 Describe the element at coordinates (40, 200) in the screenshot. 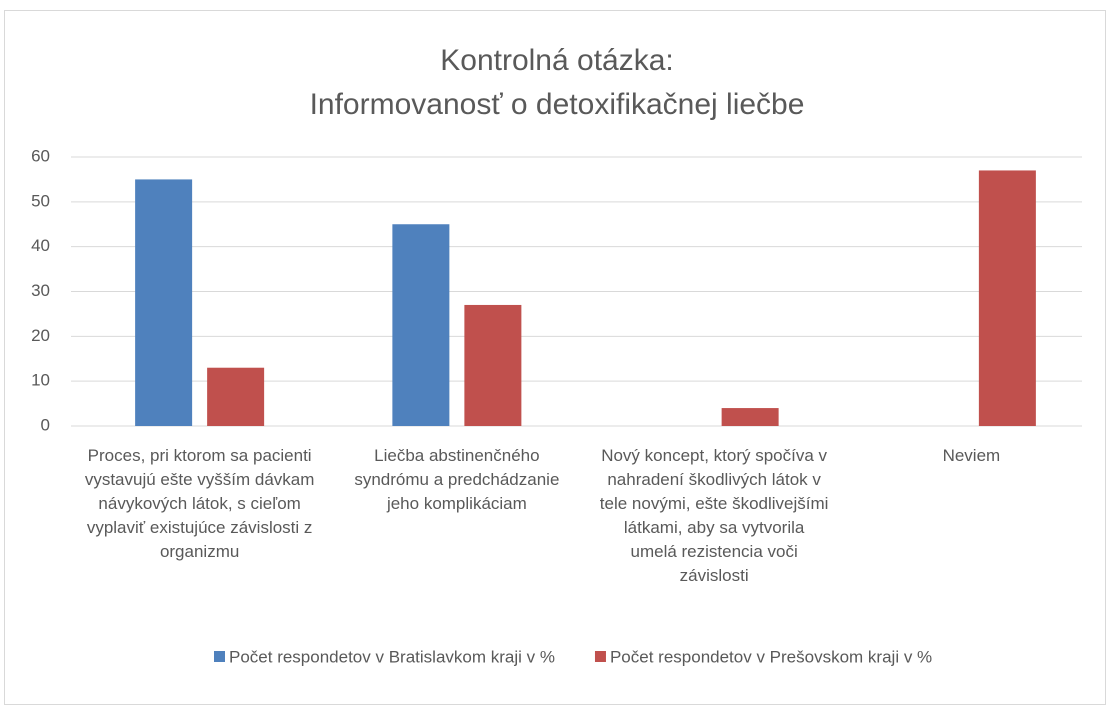

I see `y-tick-label: 50` at that location.